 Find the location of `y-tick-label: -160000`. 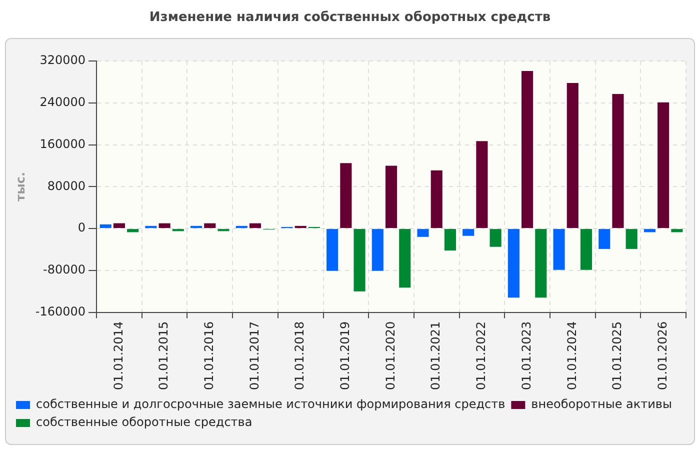

y-tick-label: -160000 is located at coordinates (60, 311).